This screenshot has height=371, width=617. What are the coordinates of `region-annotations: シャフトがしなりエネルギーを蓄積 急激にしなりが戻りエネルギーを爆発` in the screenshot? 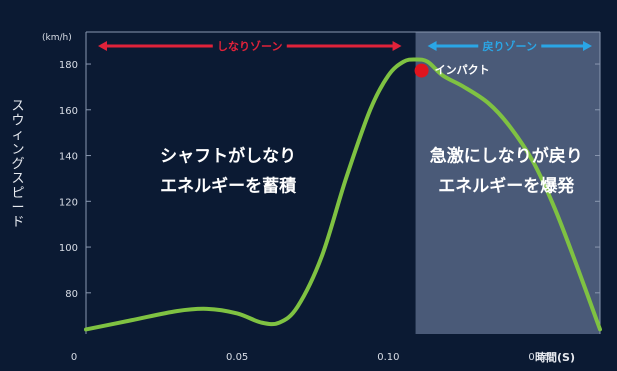 It's located at (371, 171).